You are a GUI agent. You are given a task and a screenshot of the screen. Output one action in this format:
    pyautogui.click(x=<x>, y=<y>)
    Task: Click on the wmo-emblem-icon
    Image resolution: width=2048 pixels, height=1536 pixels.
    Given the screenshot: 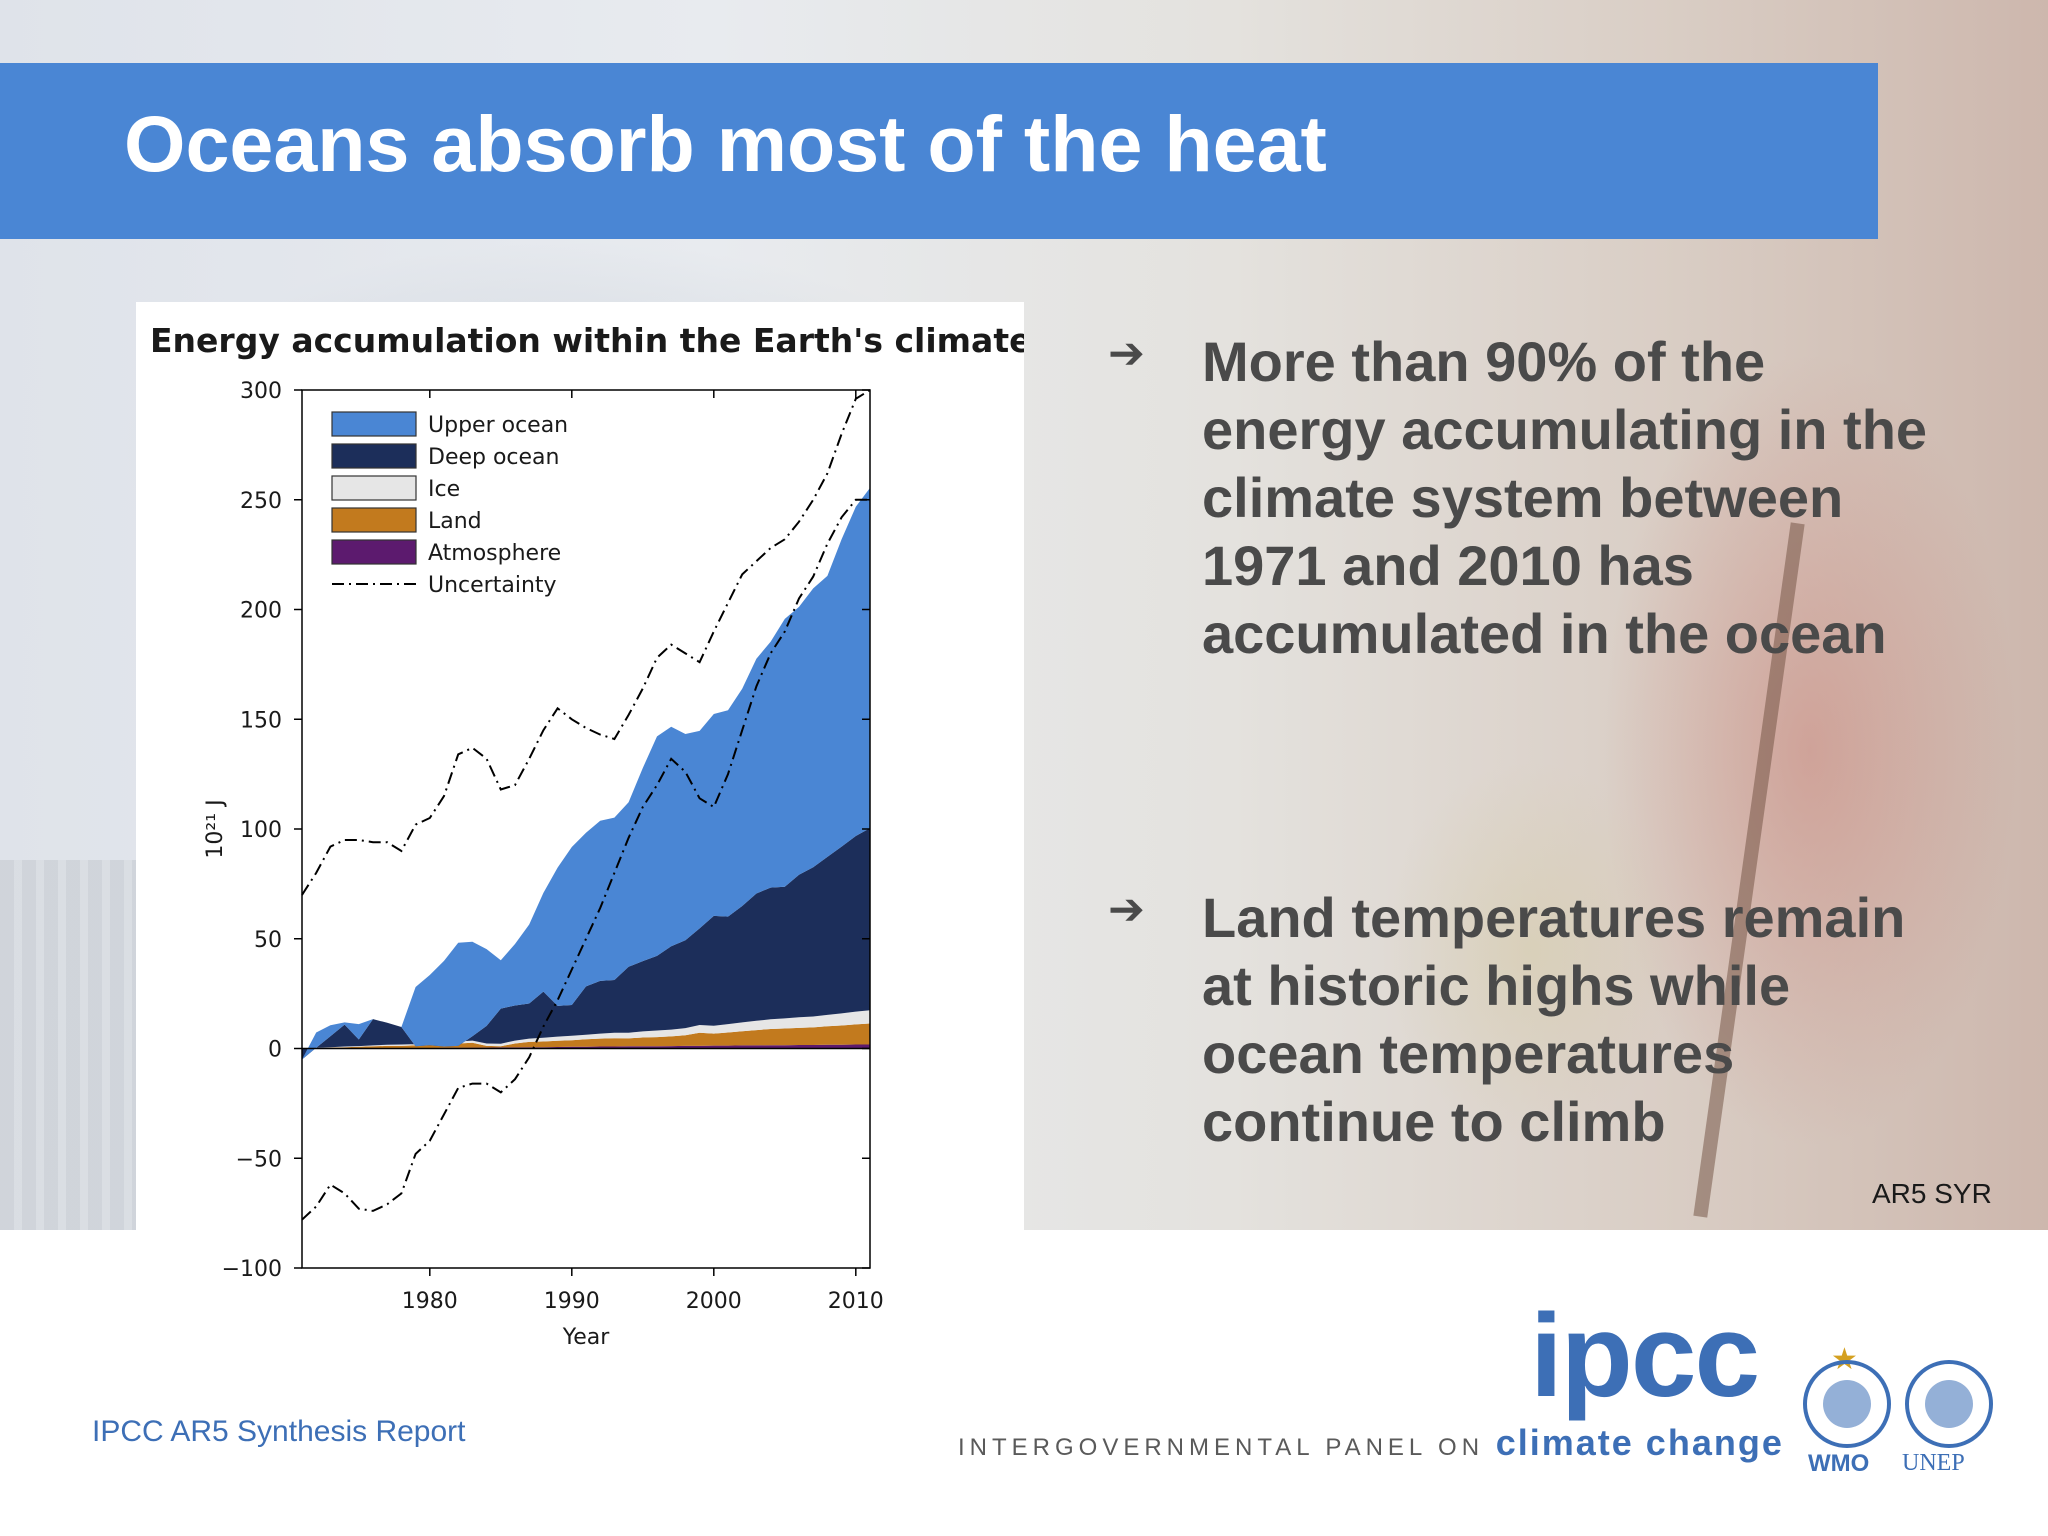 What is the action you would take?
    pyautogui.click(x=1847, y=1404)
    